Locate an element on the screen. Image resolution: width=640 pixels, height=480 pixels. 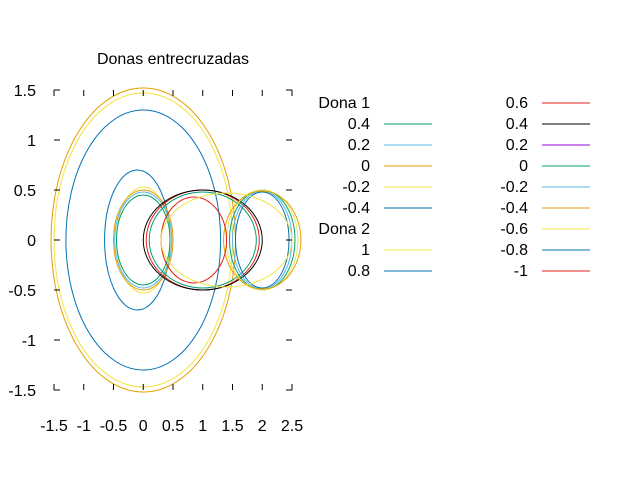
legend-label: 1 is located at coordinates (365, 250).